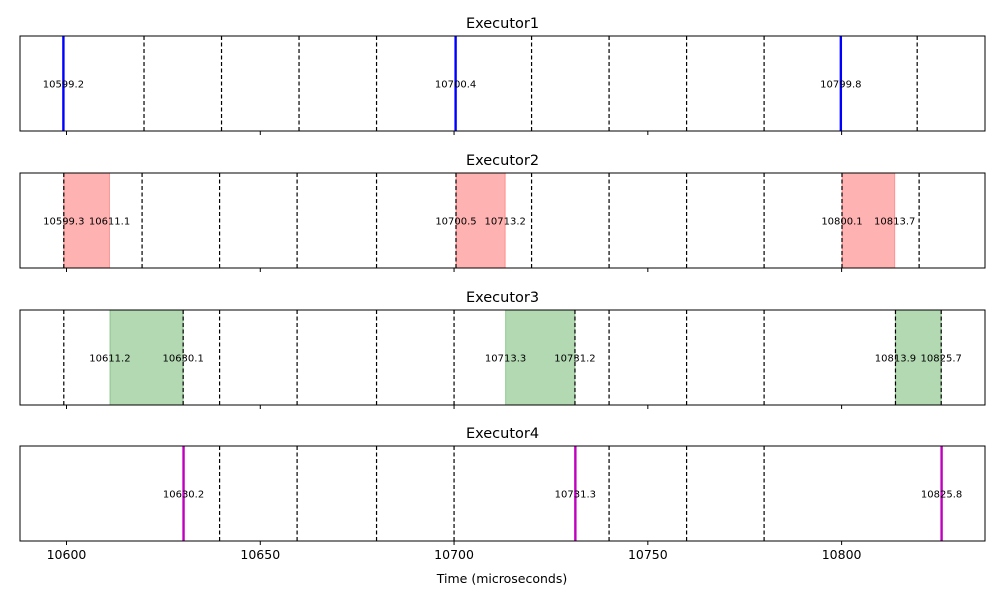 This screenshot has height=604, width=1000. Describe the element at coordinates (63, 85) in the screenshot. I see `time-label: 10599.2` at that location.